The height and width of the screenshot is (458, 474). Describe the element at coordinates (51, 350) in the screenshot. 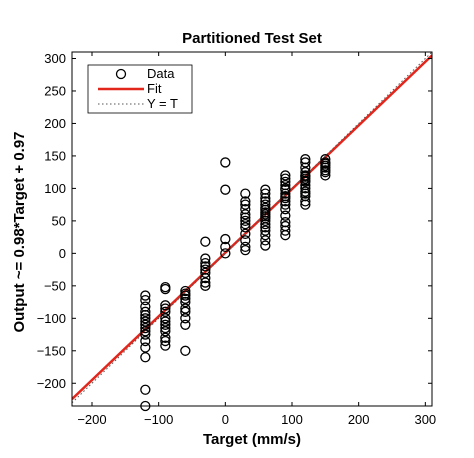

I see `y-tick-label: −150` at that location.